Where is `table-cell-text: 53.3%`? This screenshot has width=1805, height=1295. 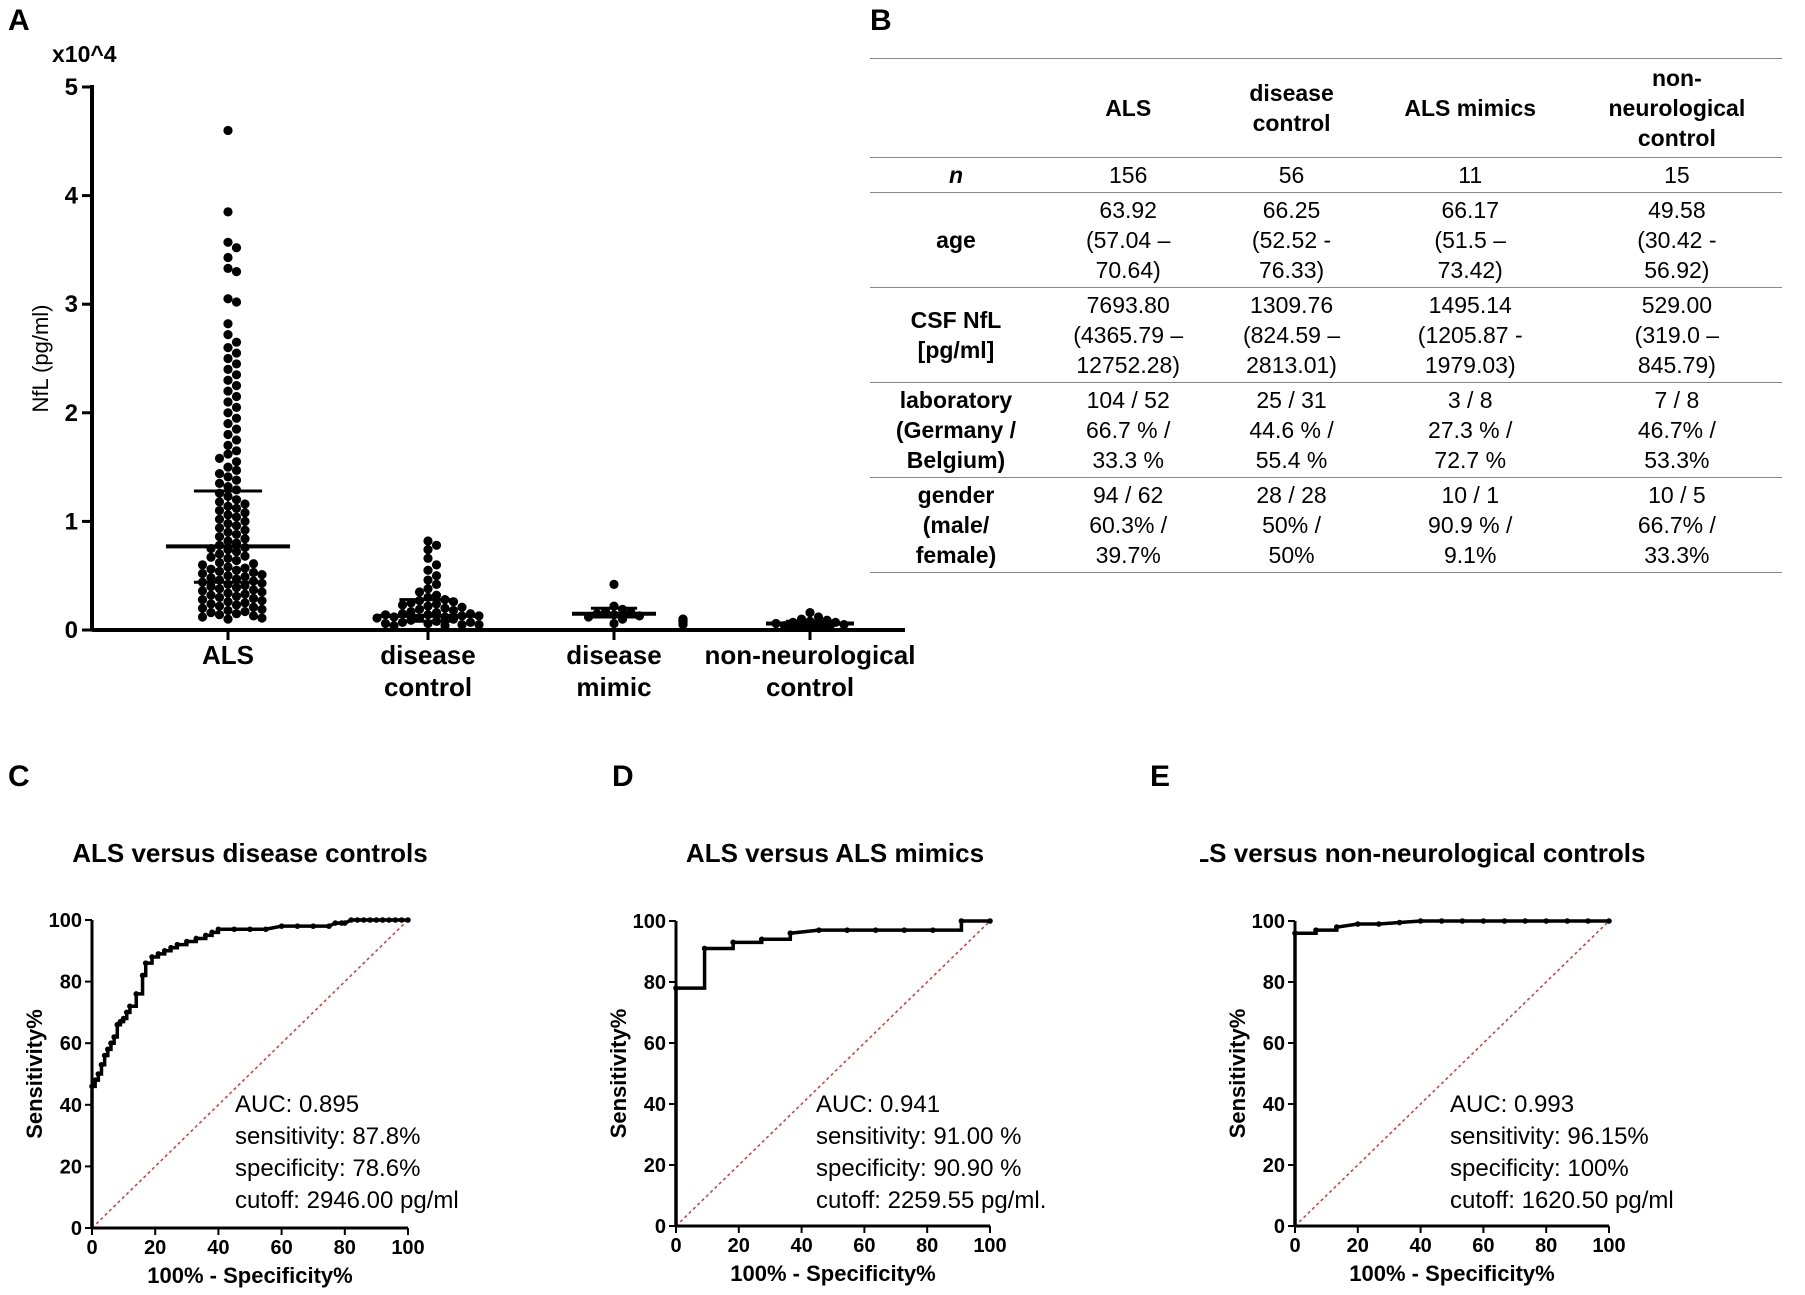 table-cell-text: 53.3% is located at coordinates (1677, 460).